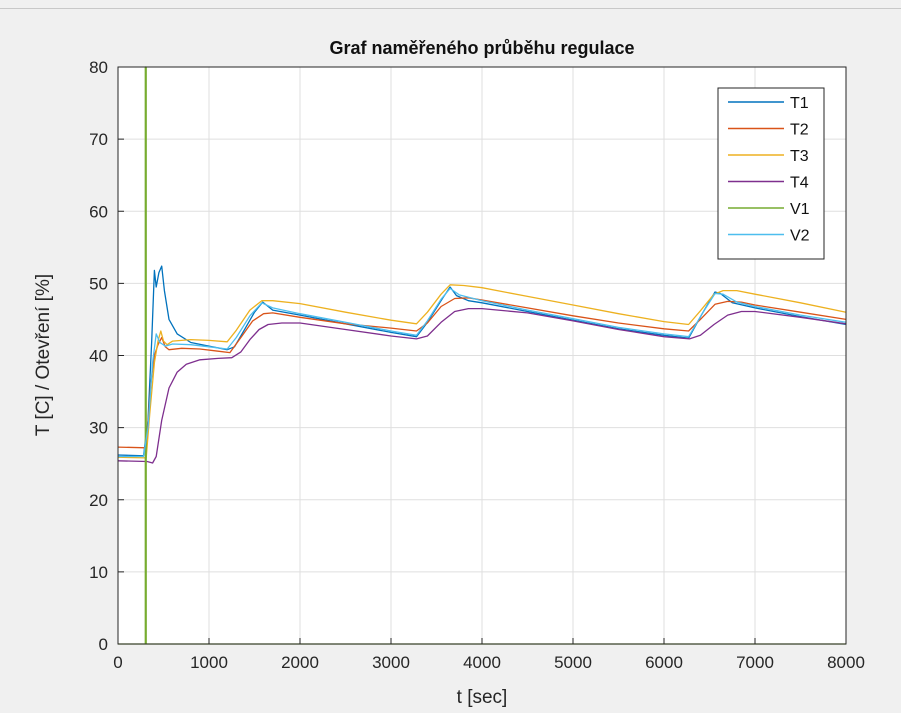 The height and width of the screenshot is (713, 901). Describe the element at coordinates (300, 662) in the screenshot. I see `x-tick-label: 2000` at that location.